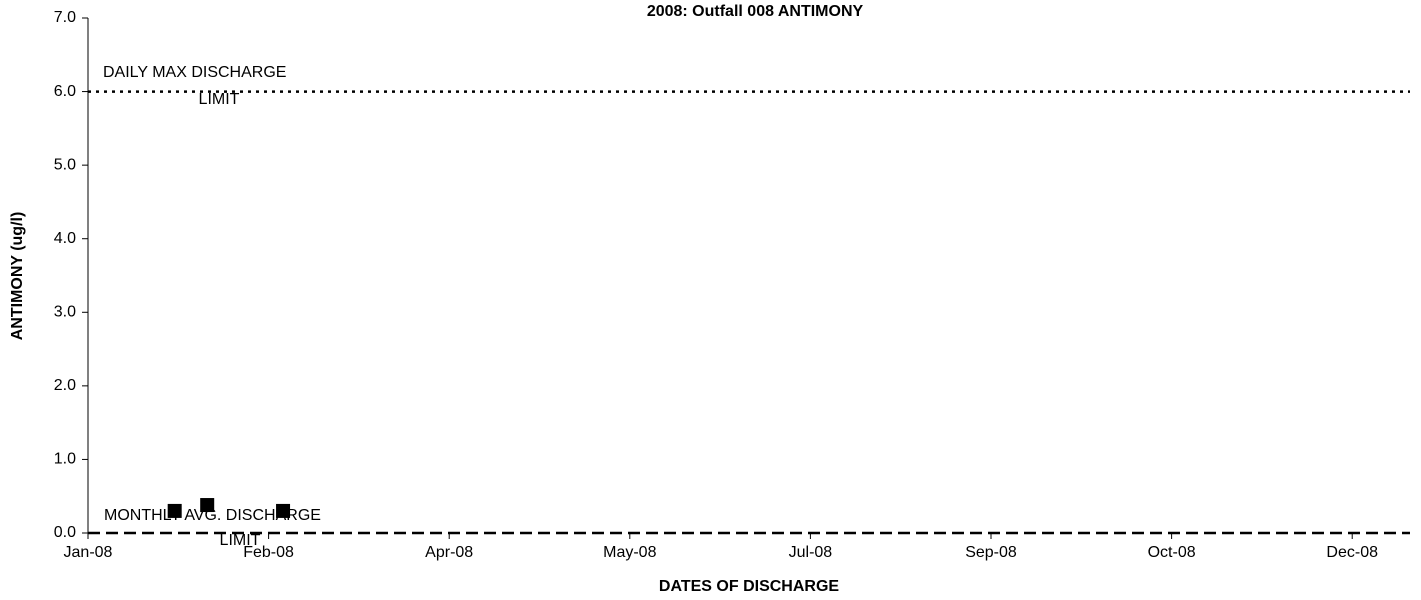 The height and width of the screenshot is (600, 1421). Describe the element at coordinates (991, 552) in the screenshot. I see `x-tick-label: Sep-08` at that location.